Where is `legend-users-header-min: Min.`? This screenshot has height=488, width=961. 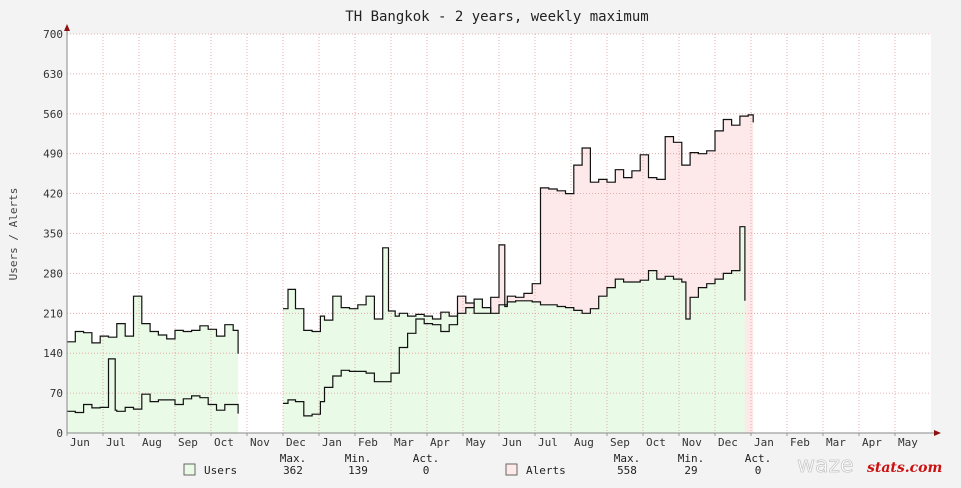 legend-users-header-min: Min. is located at coordinates (358, 458).